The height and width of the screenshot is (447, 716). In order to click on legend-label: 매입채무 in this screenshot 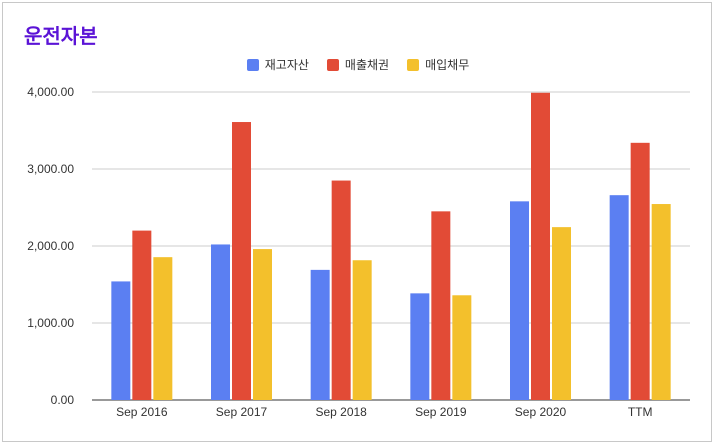, I will do `click(447, 65)`.